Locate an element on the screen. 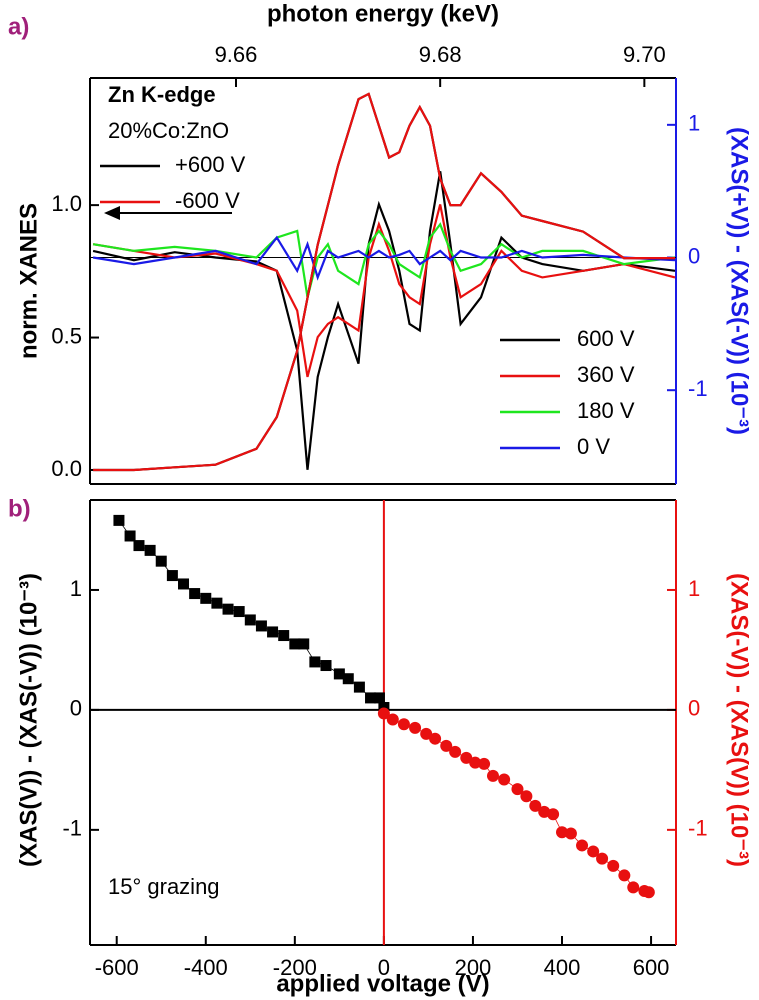  x-tick-label: -400 is located at coordinates (206, 967).